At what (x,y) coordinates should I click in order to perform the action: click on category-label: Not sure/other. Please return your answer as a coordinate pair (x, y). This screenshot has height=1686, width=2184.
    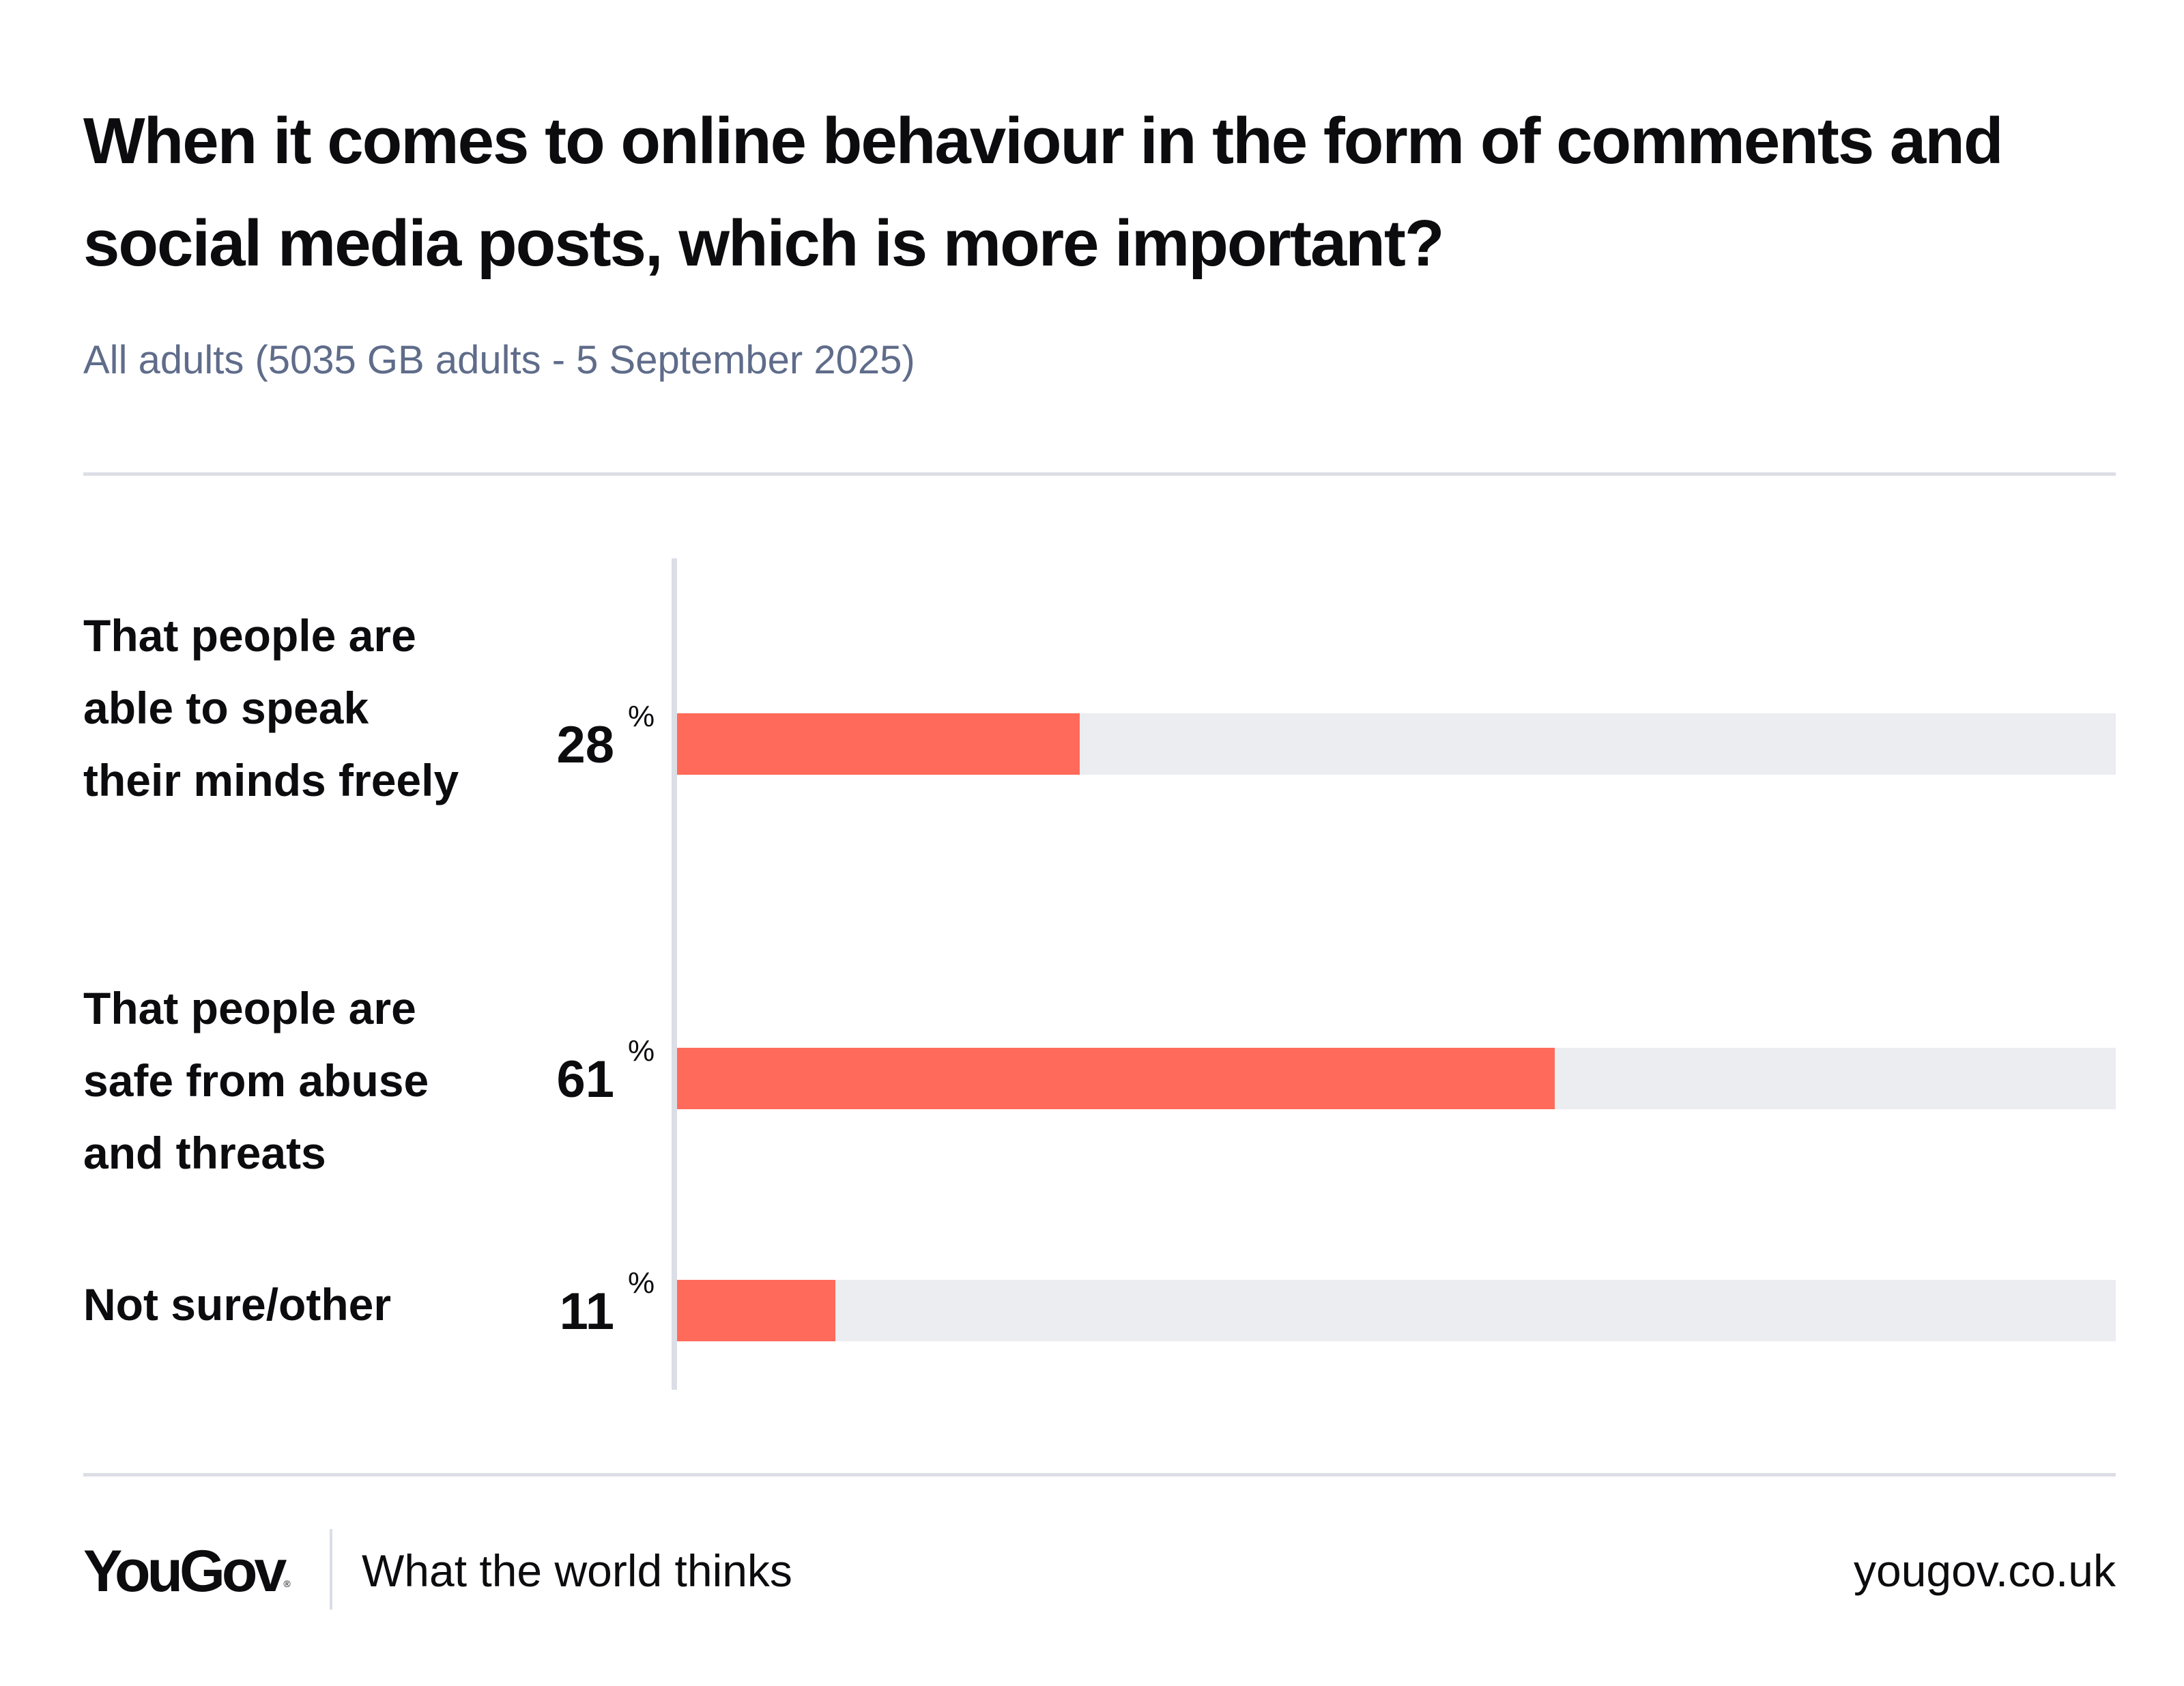
    Looking at the image, I should click on (237, 1304).